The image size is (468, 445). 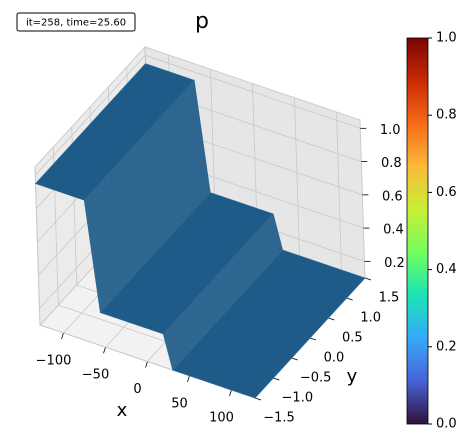 What do you see at coordinates (54, 360) in the screenshot?
I see `x-tick-label: −100` at bounding box center [54, 360].